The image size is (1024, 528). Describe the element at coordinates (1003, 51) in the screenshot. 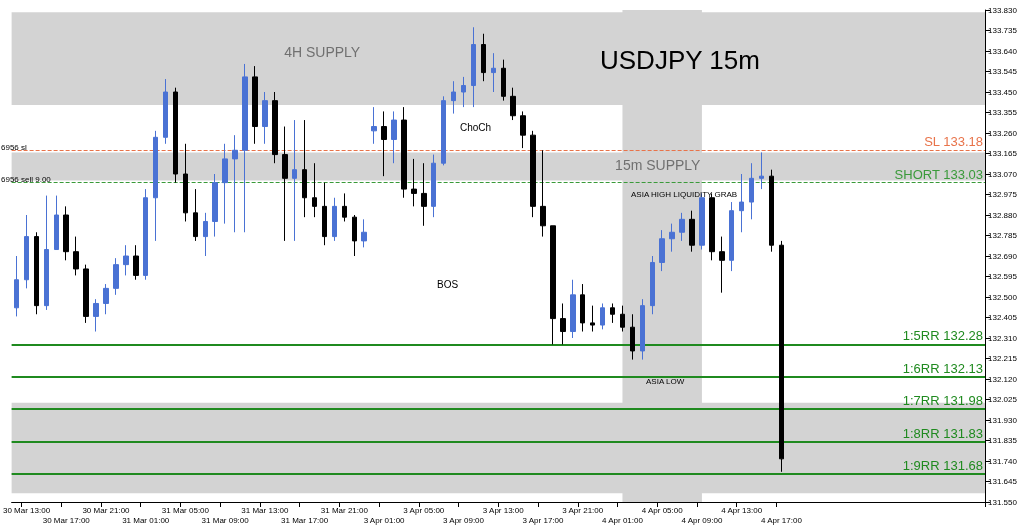

I see `y-tick-label: 133.640` at that location.